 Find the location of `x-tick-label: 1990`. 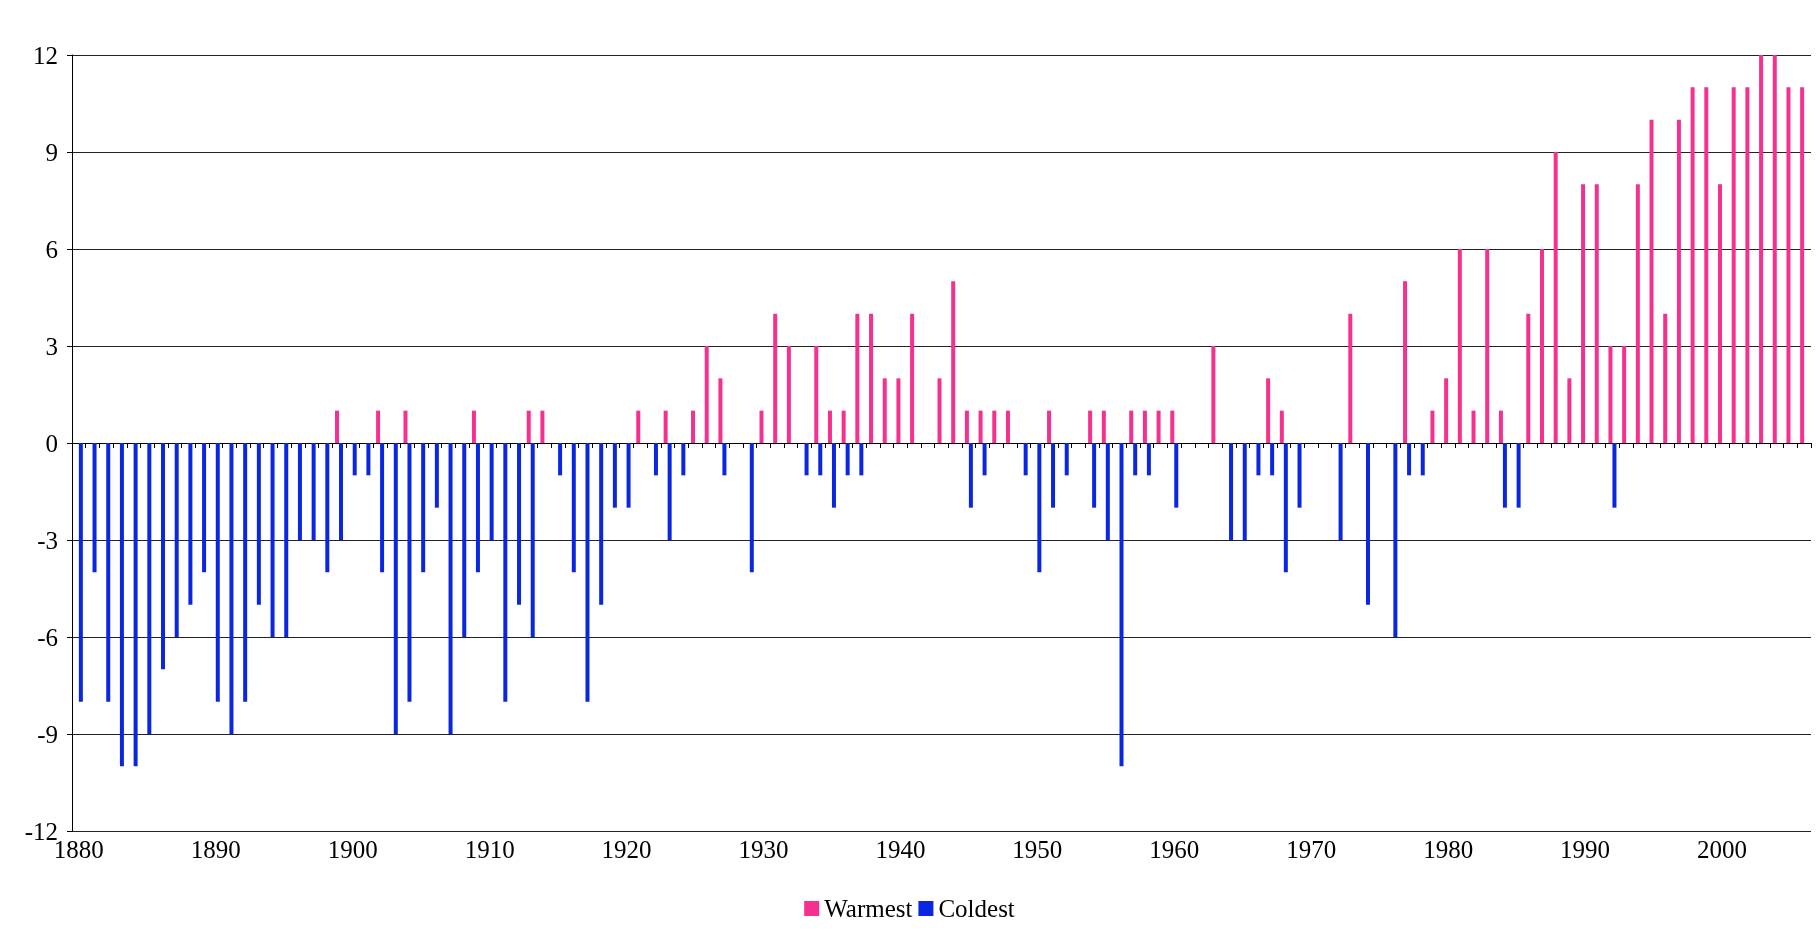

x-tick-label: 1990 is located at coordinates (1585, 849).